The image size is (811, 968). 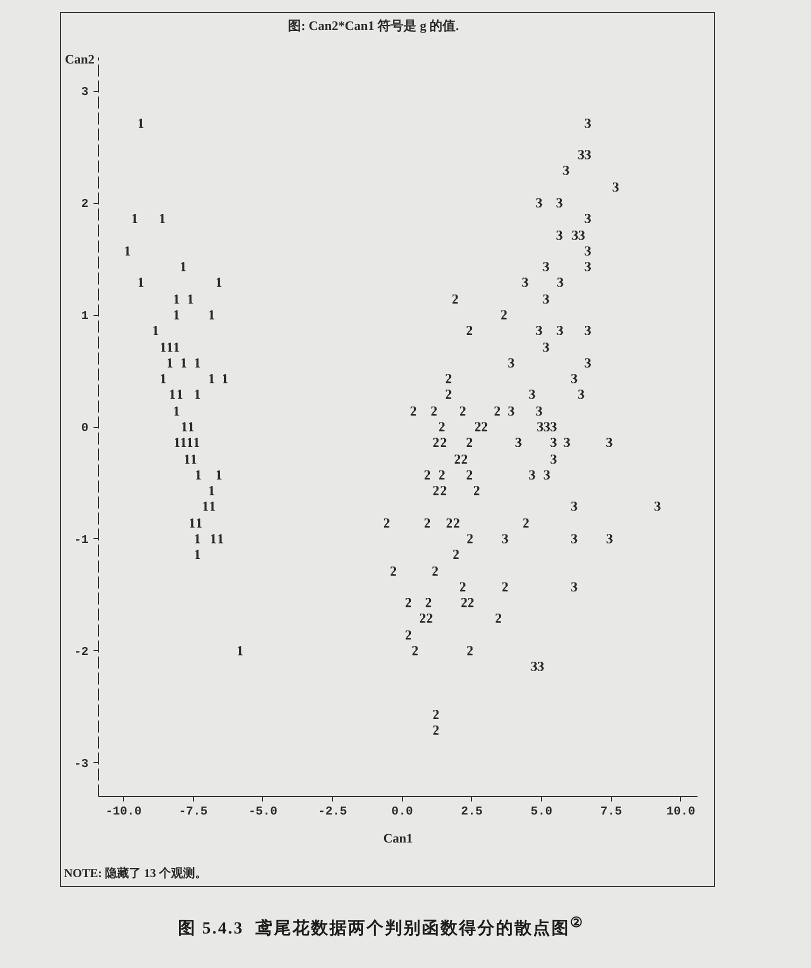 I want to click on x-tick-label: 7.5, so click(x=611, y=811).